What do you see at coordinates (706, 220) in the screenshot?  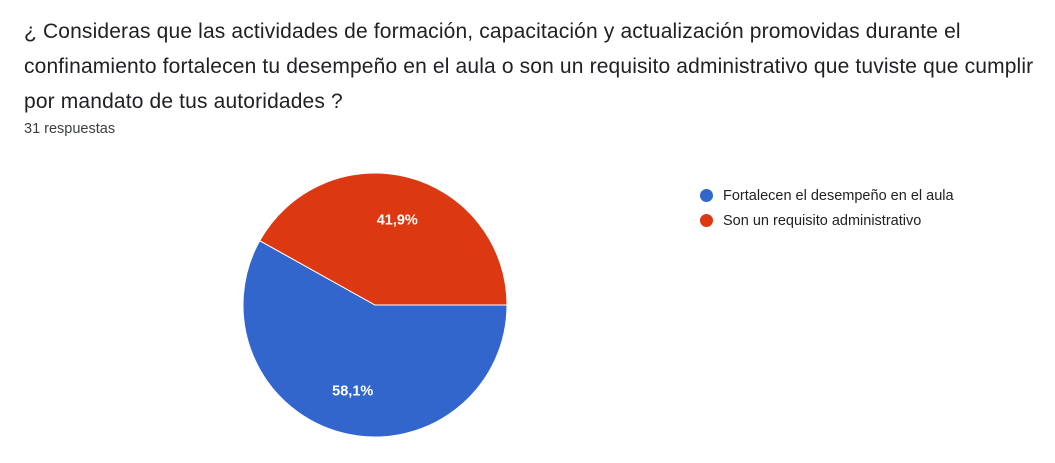 I see `legend-swatch-requisito` at bounding box center [706, 220].